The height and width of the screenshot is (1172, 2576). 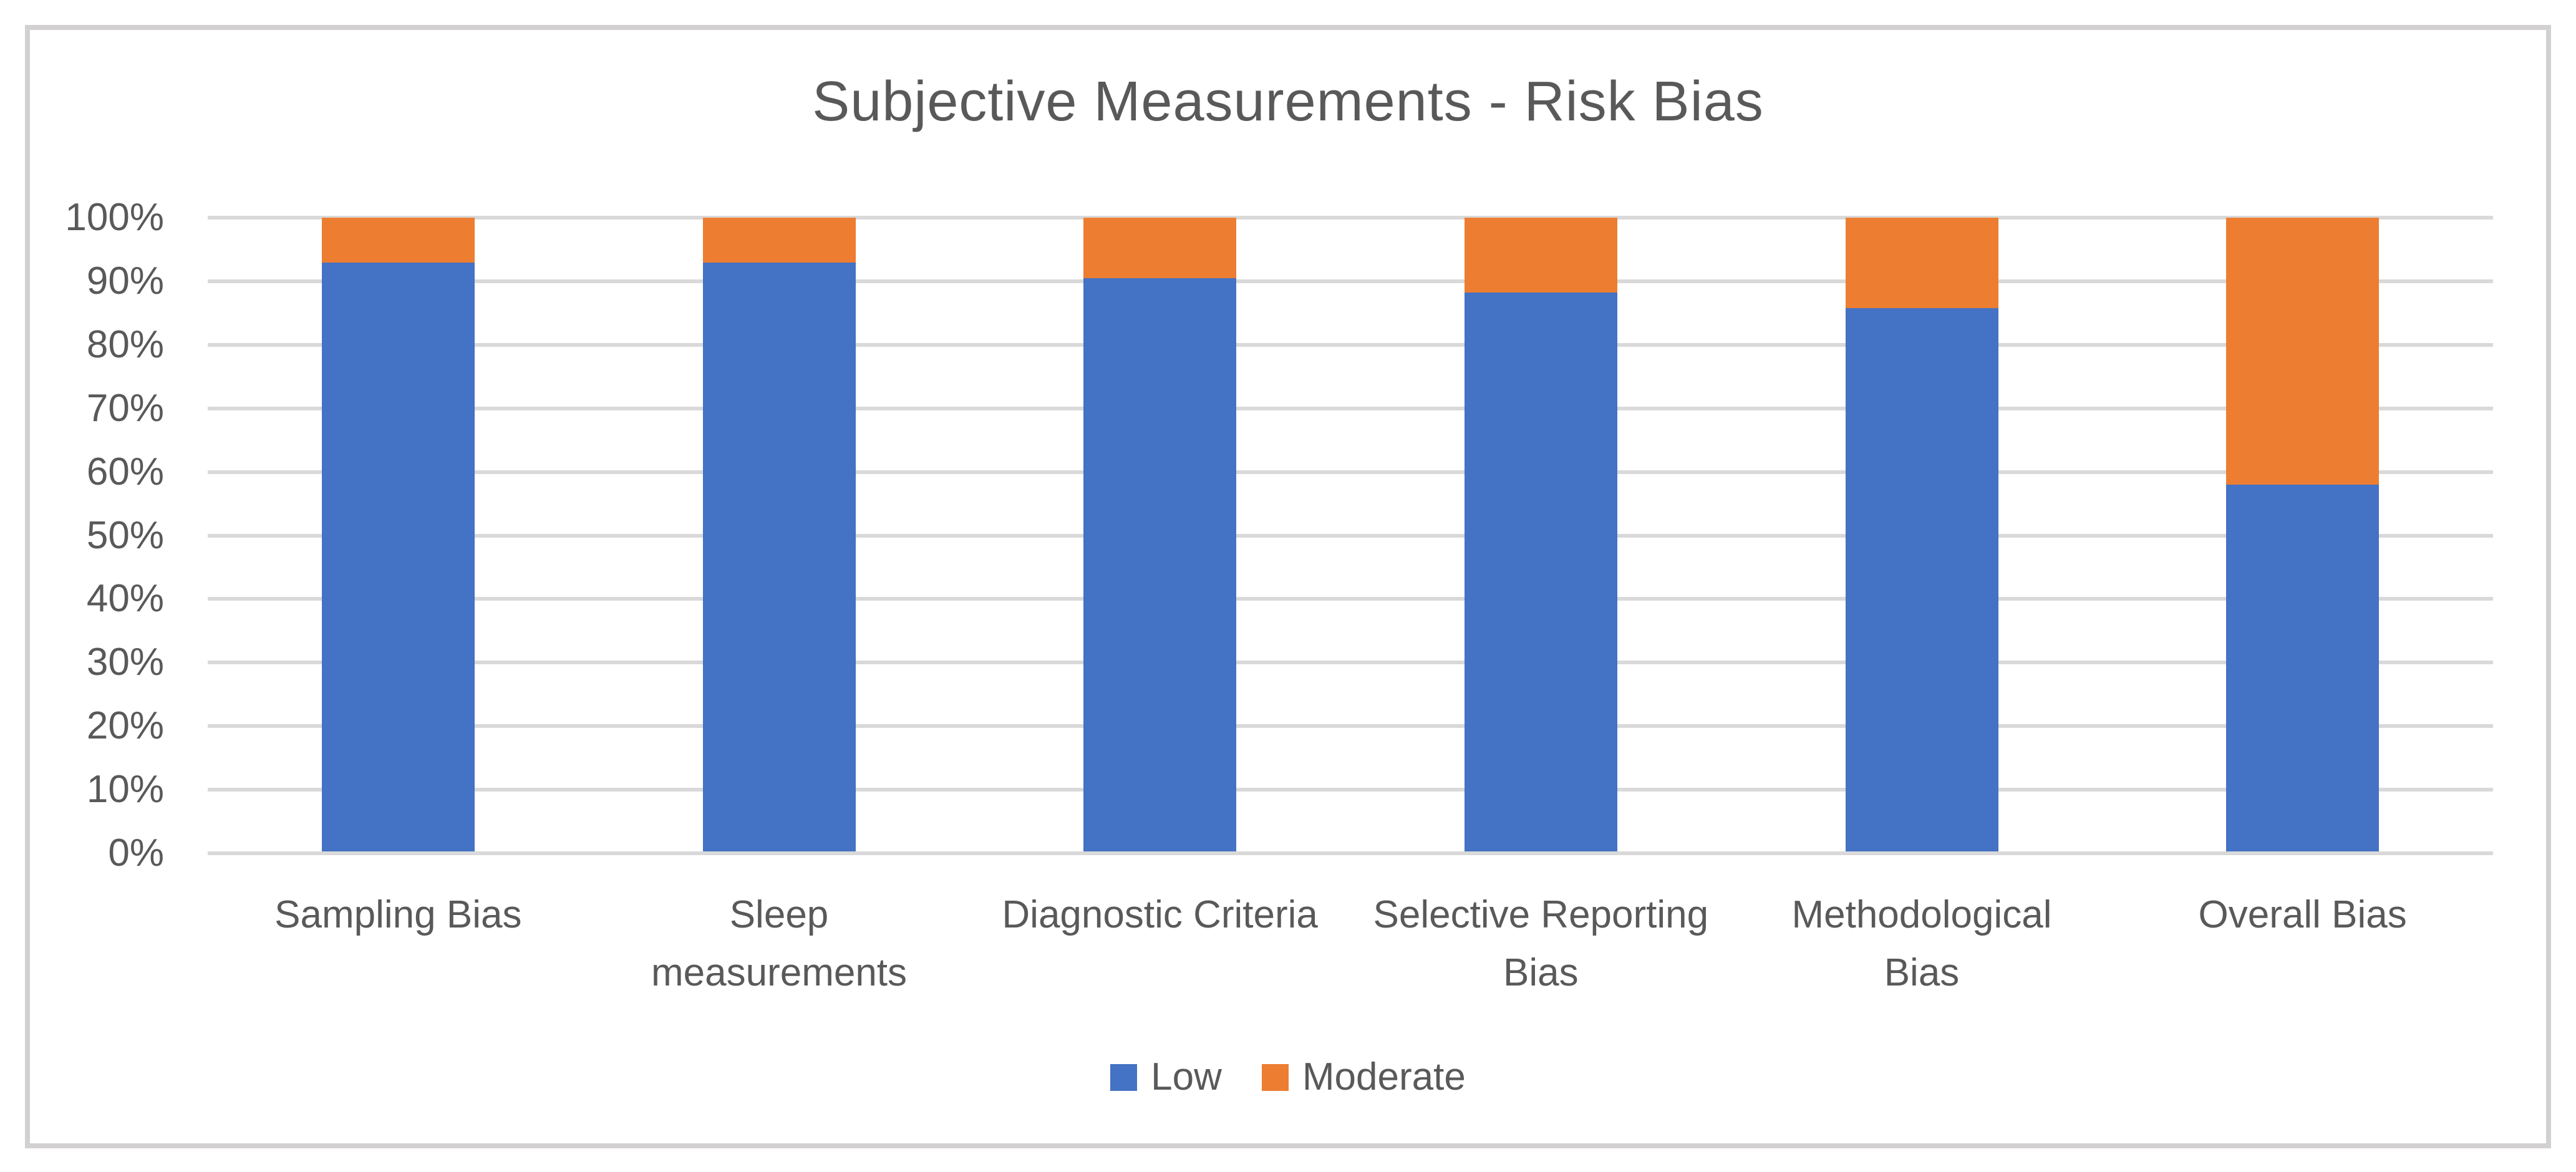 What do you see at coordinates (2302, 914) in the screenshot?
I see `x-category-label: Overall Bias` at bounding box center [2302, 914].